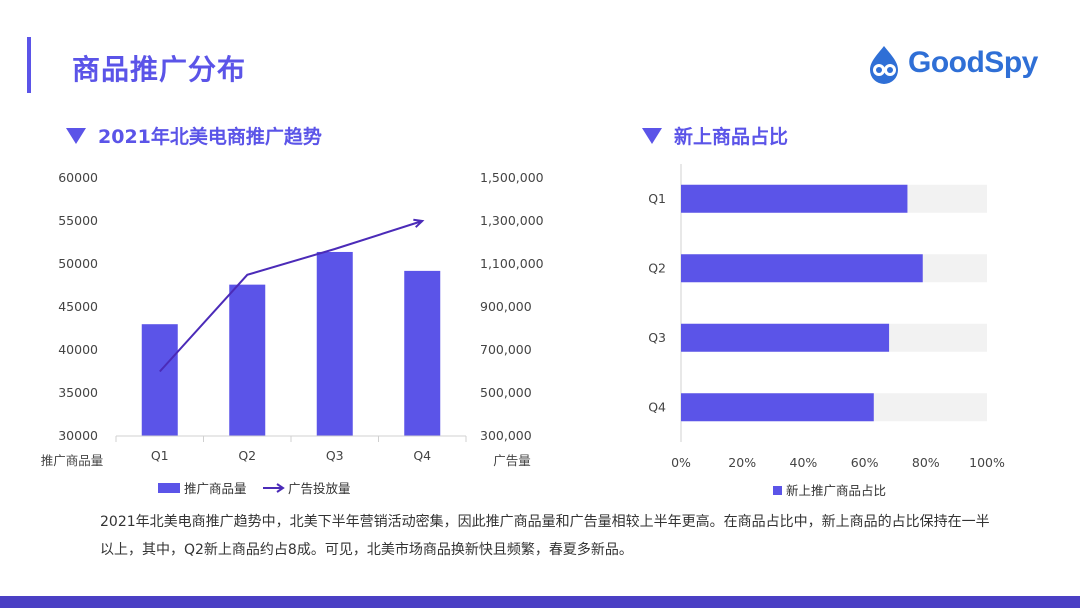 This screenshot has height=608, width=1080. Describe the element at coordinates (78, 220) in the screenshot. I see `y-tick-label: 55000` at that location.